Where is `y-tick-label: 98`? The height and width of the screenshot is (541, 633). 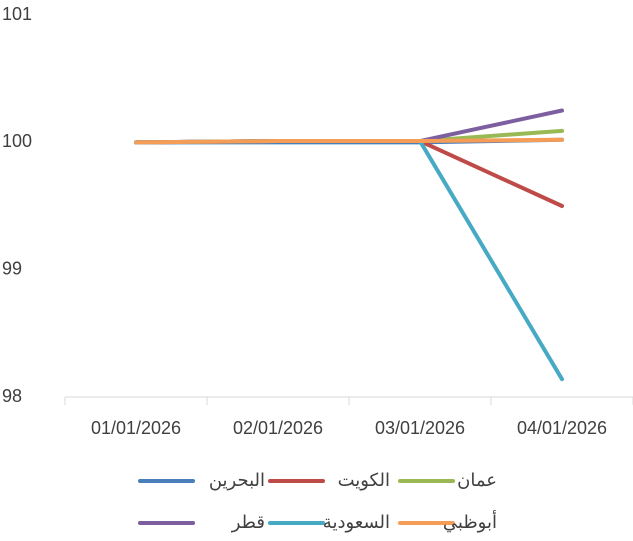 y-tick-label: 98 is located at coordinates (12, 396).